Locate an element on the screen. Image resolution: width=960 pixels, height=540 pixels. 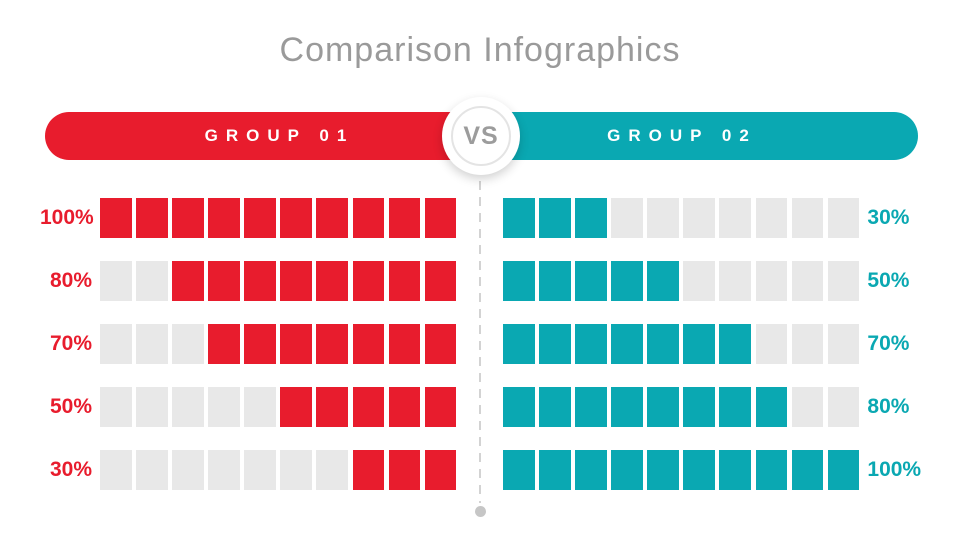
vs-badge: VS is located at coordinates (481, 136).